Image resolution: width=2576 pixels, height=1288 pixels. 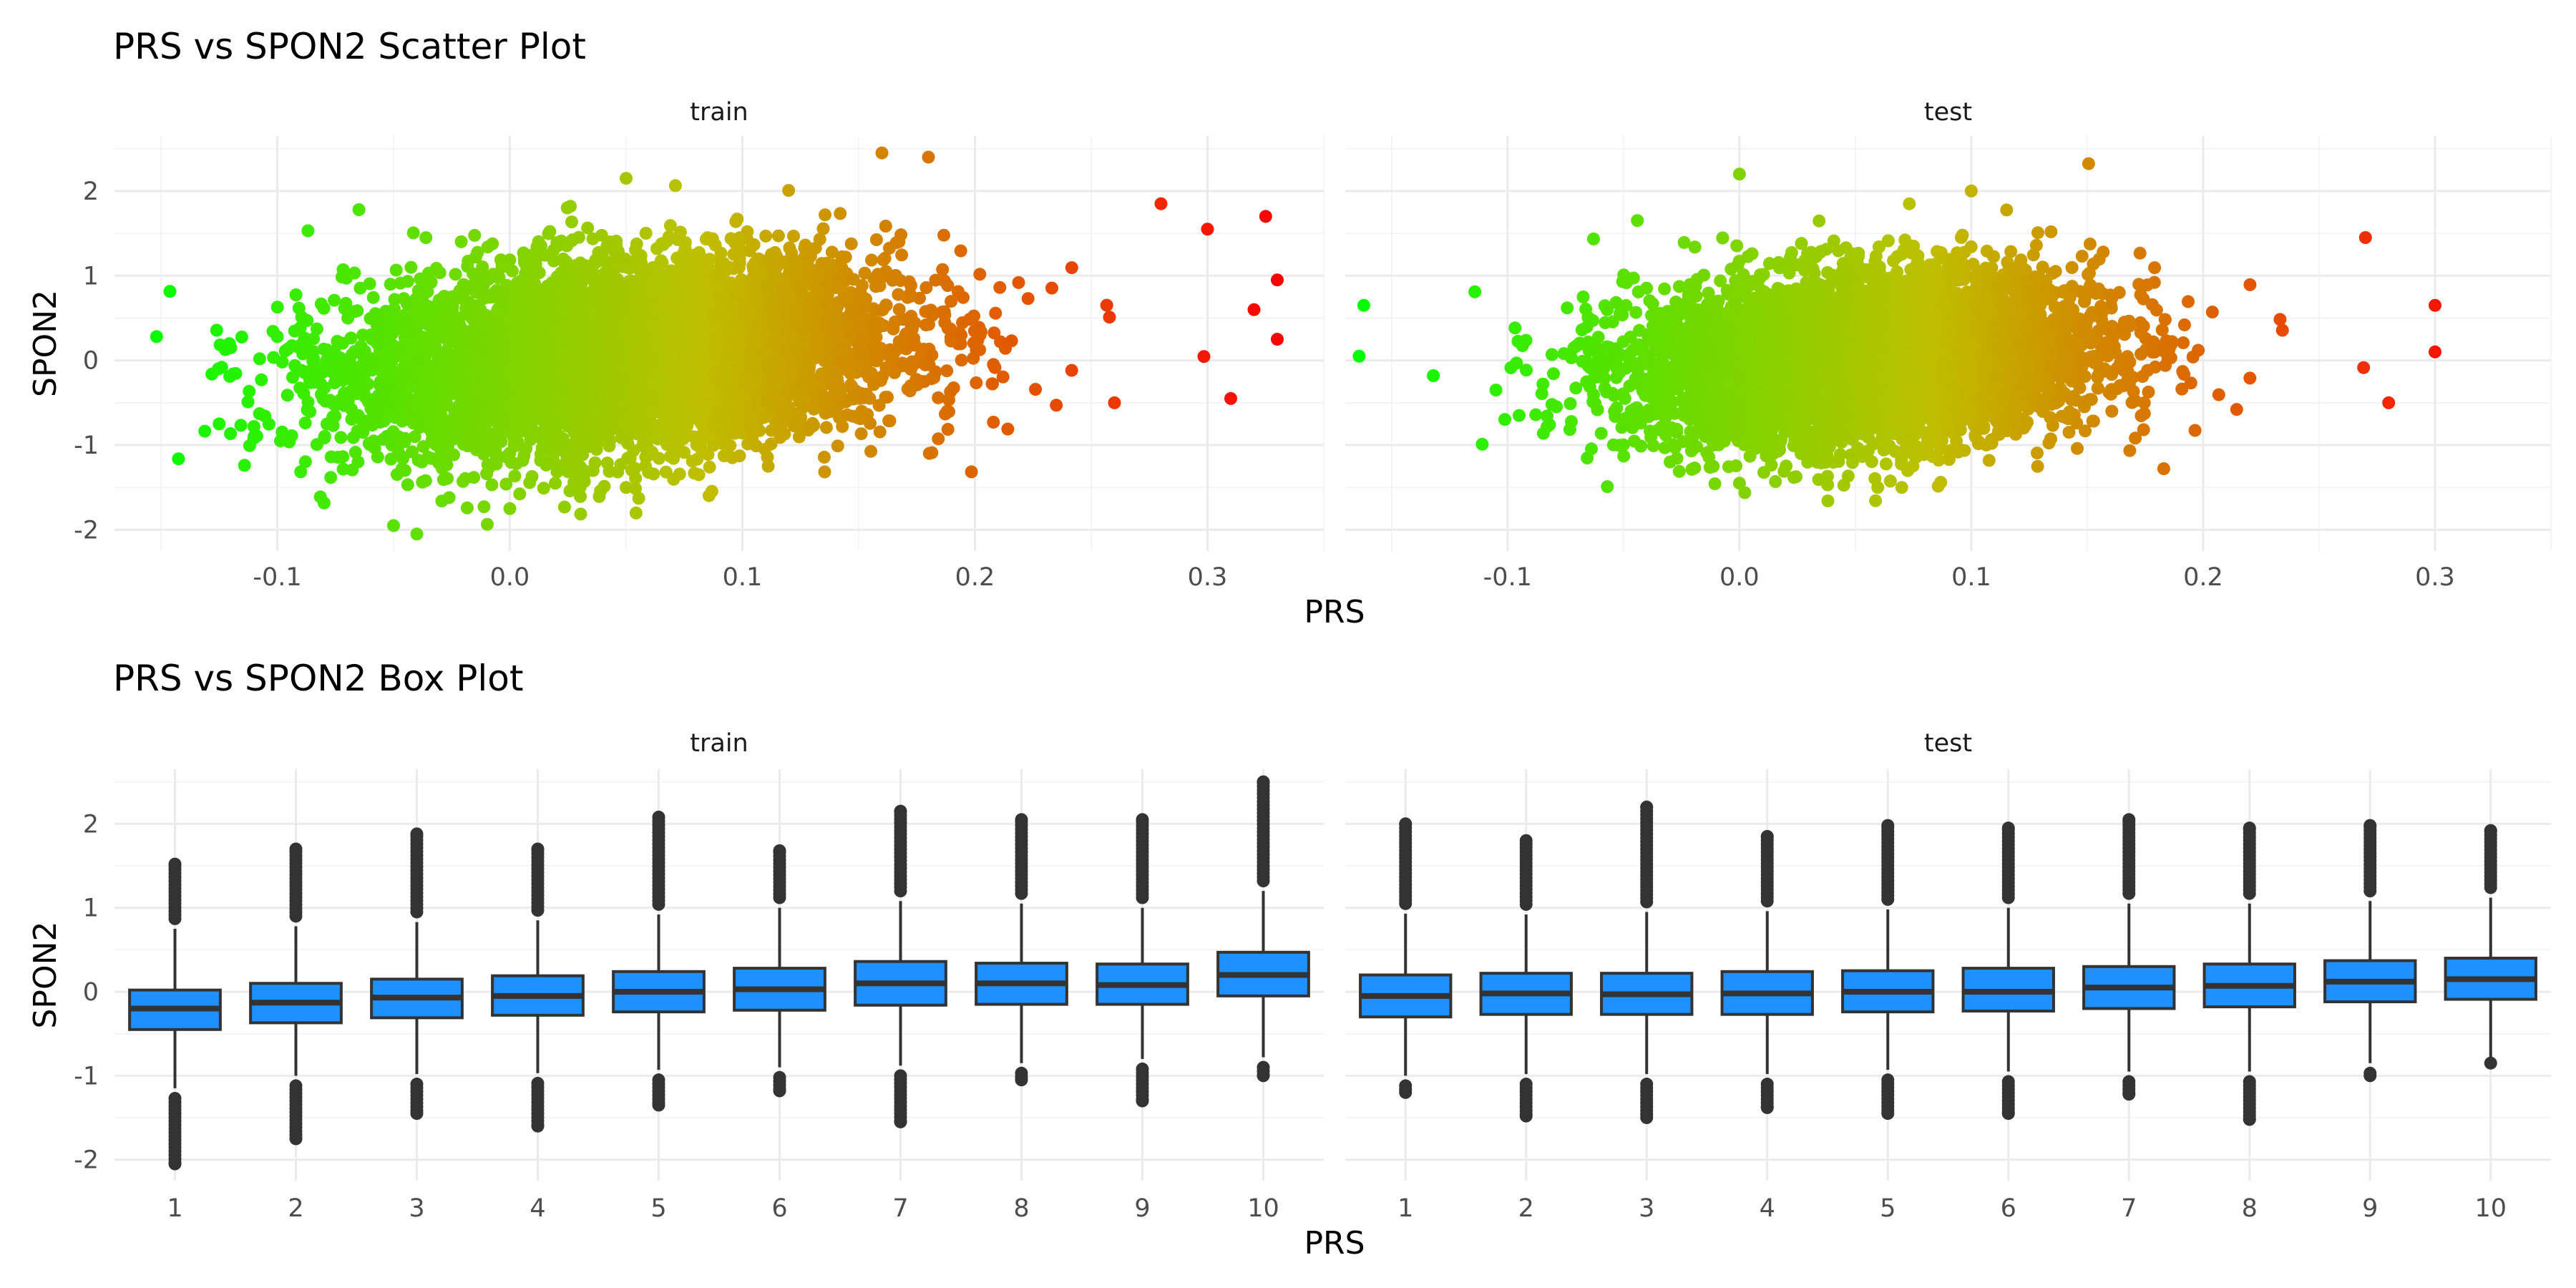 What do you see at coordinates (717, 343) in the screenshot?
I see `scatter-points-train` at bounding box center [717, 343].